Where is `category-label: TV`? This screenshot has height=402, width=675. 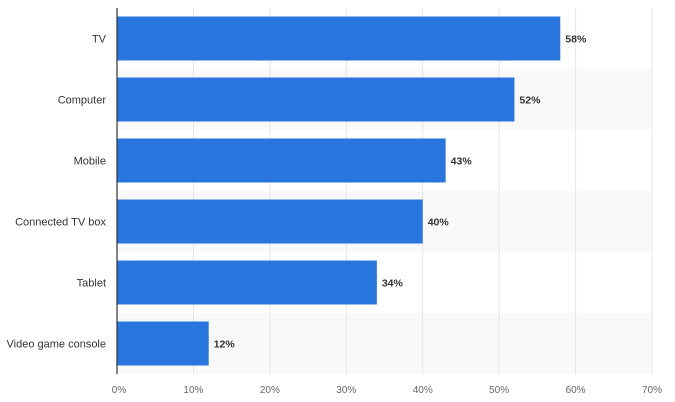 category-label: TV is located at coordinates (99, 40).